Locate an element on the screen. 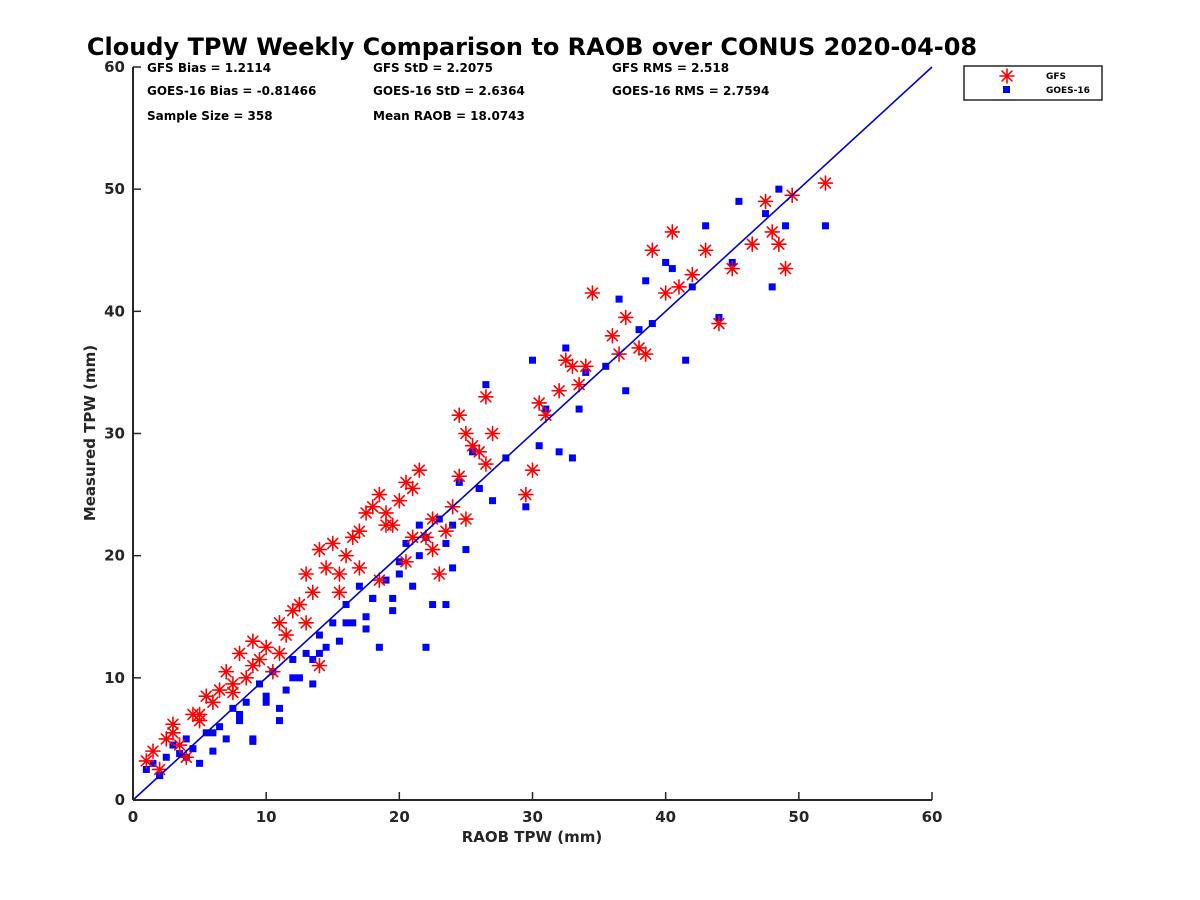  stat-goes-bias: GOES-16 Bias = -0.81466 is located at coordinates (231, 91).